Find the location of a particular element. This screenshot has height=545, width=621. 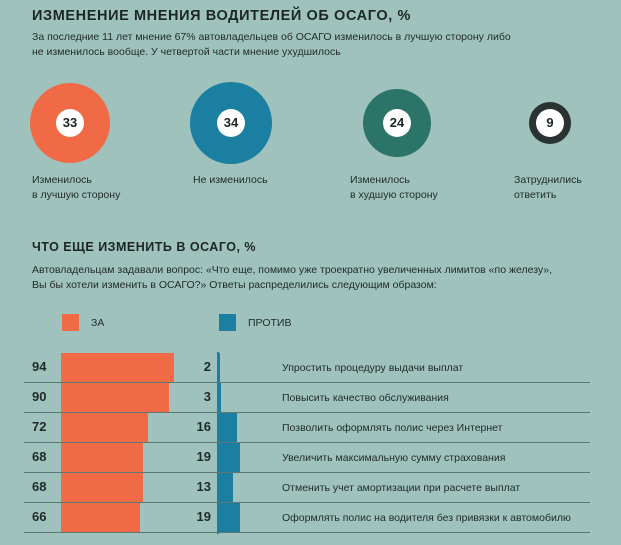

table-row: 90 3 Повысить качество обслуживания is located at coordinates (307, 398).